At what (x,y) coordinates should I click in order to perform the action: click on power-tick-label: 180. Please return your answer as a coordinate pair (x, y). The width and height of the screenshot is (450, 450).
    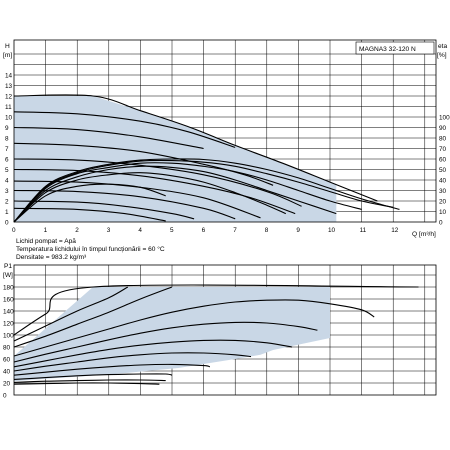
    Looking at the image, I should click on (8, 287).